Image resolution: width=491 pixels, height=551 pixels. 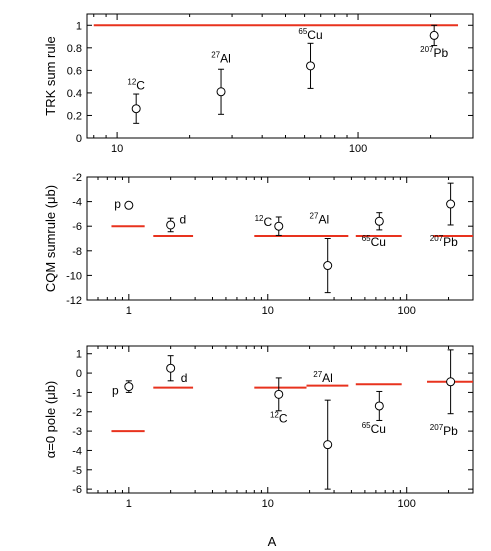 What do you see at coordinates (77, 471) in the screenshot?
I see `y-tick-label: -5` at bounding box center [77, 471].